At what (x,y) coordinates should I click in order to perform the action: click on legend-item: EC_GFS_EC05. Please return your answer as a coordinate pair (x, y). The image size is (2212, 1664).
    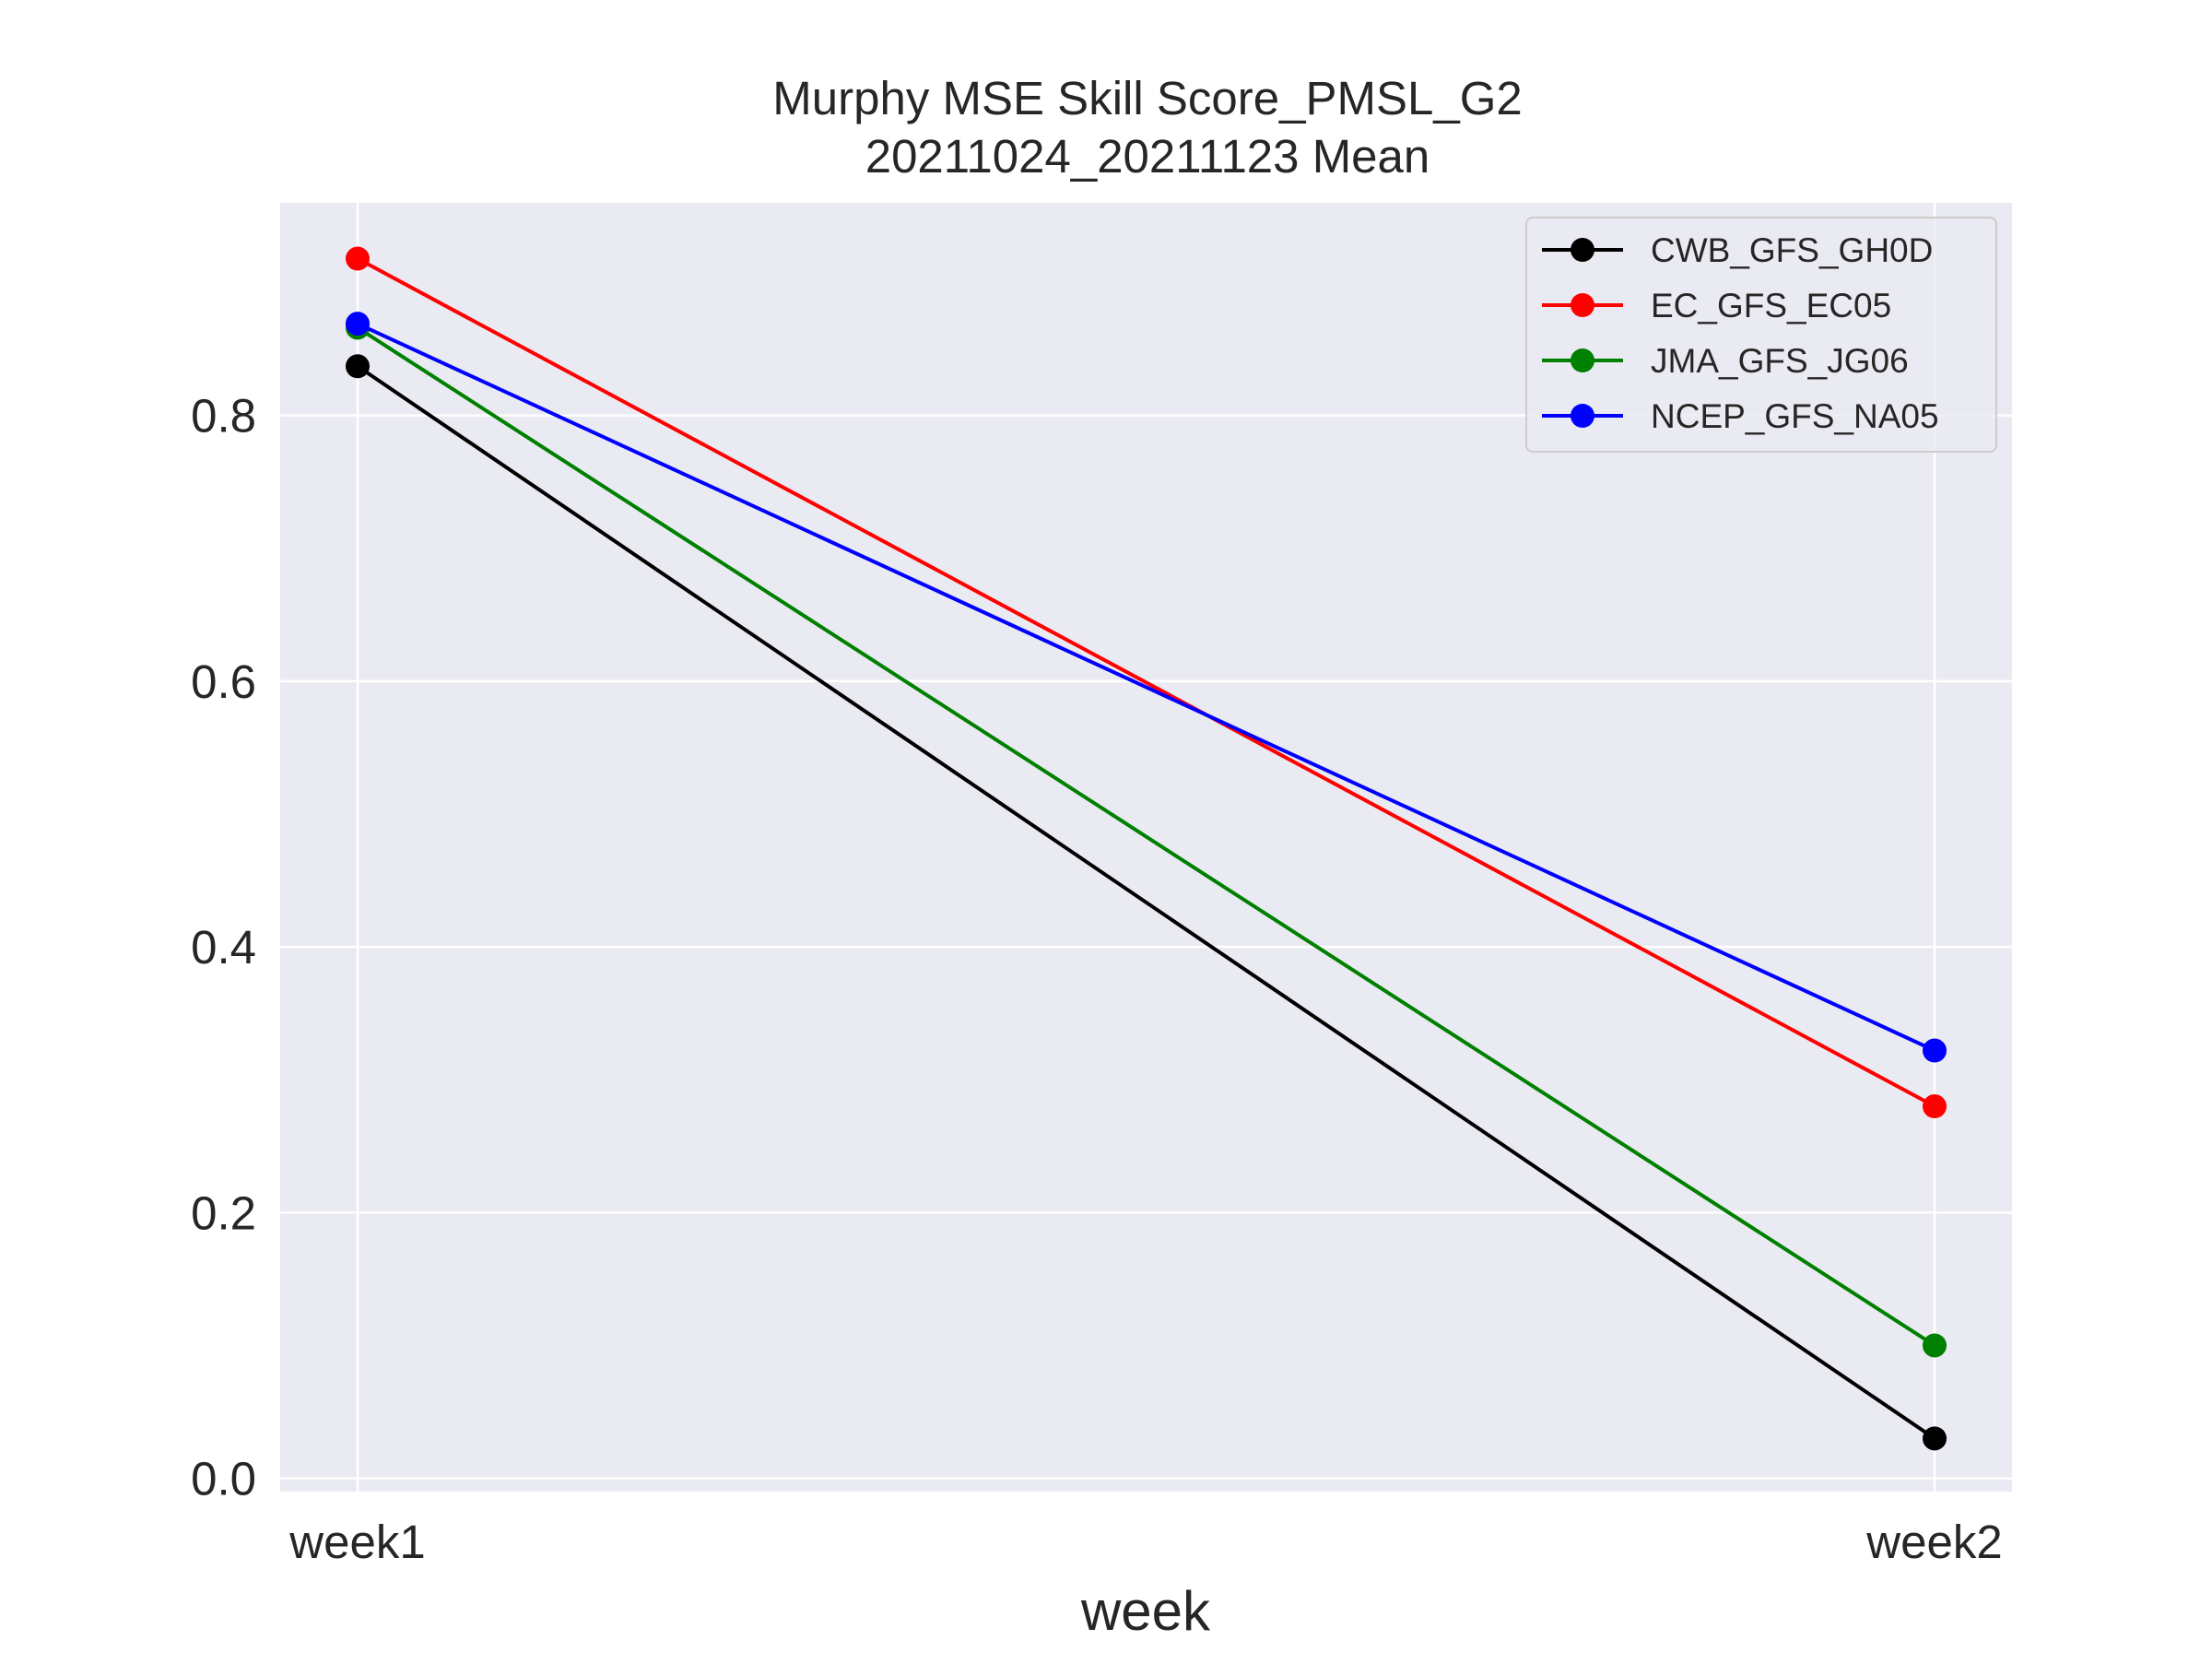
    Looking at the image, I should click on (1716, 306).